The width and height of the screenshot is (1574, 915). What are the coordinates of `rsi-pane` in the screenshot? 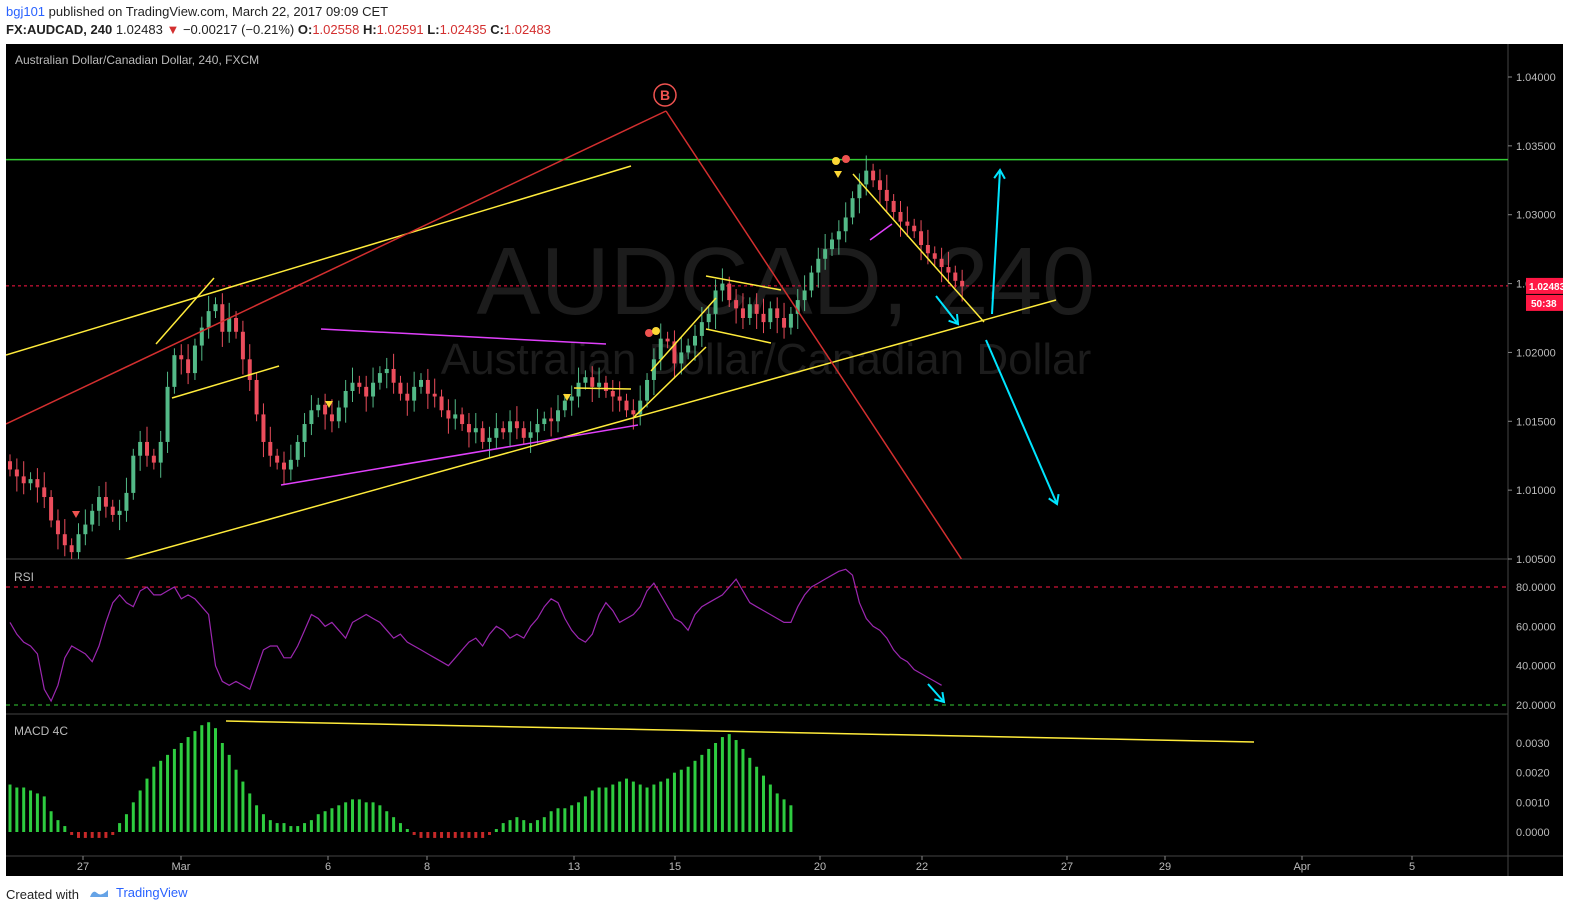 It's located at (757, 637).